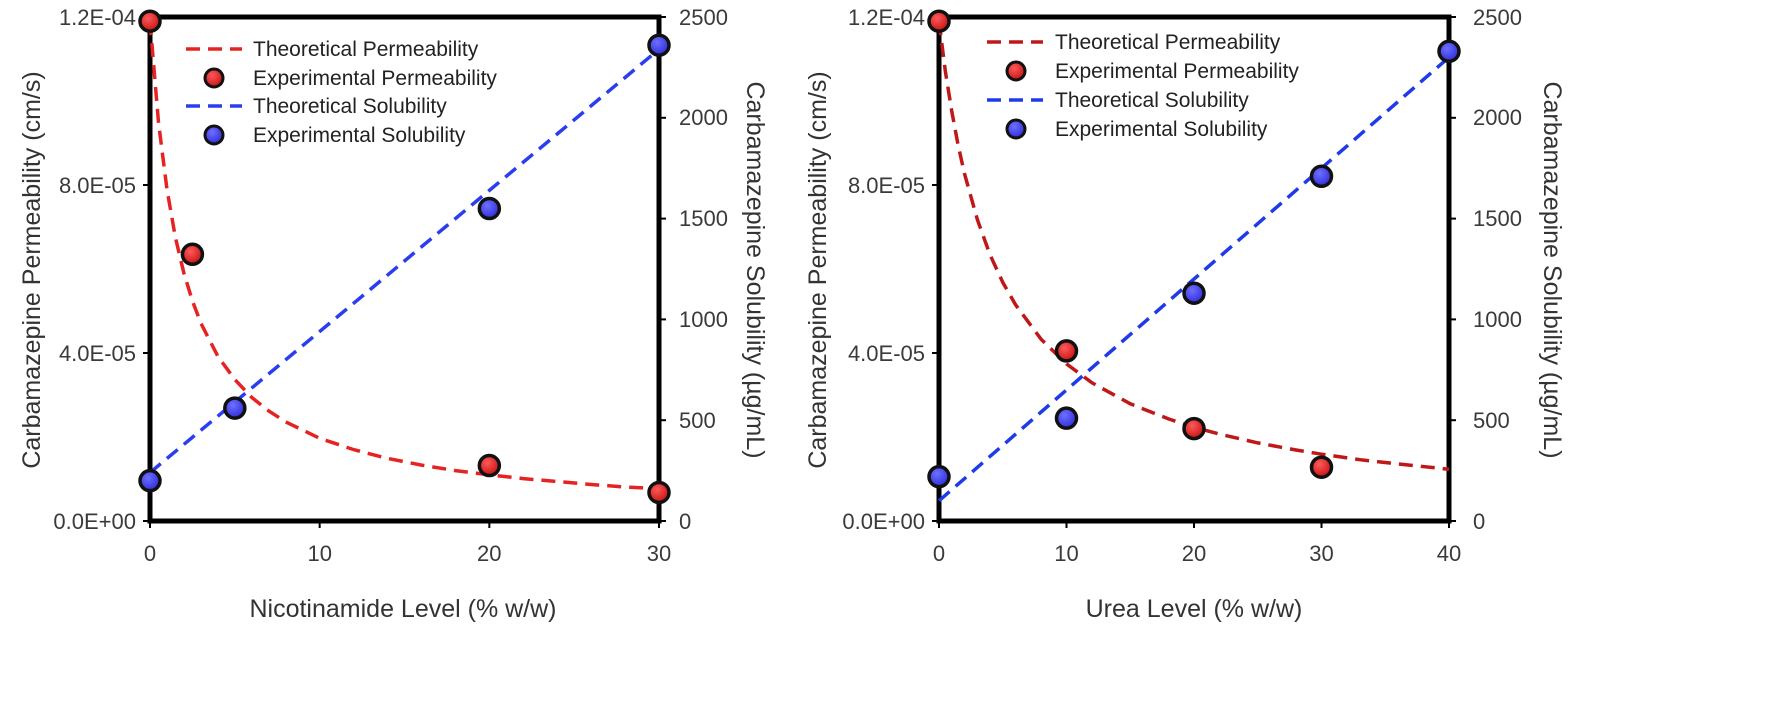  I want to click on left-y-tick-label: 0.0E+00, so click(94, 521).